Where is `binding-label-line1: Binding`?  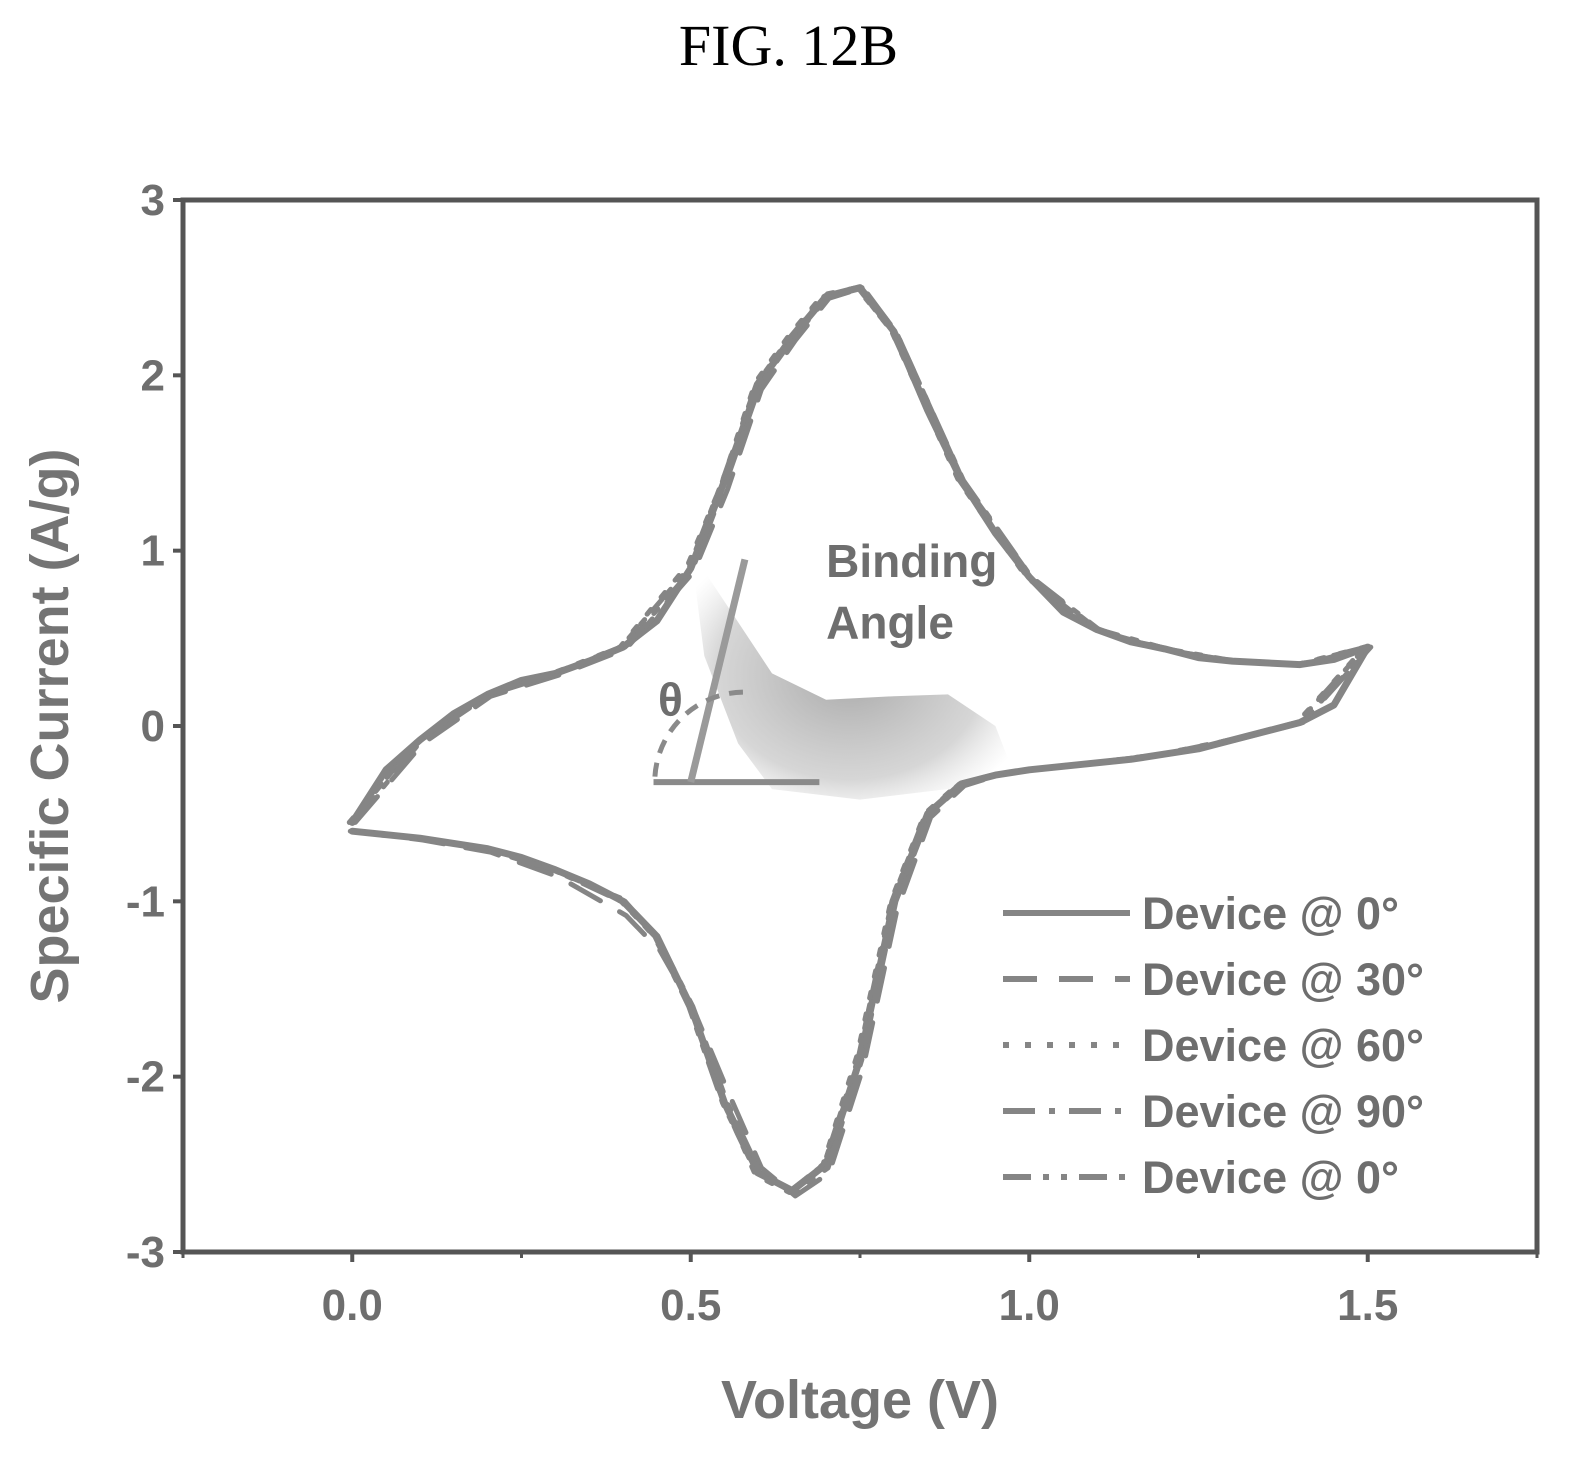 binding-label-line1: Binding is located at coordinates (911, 561).